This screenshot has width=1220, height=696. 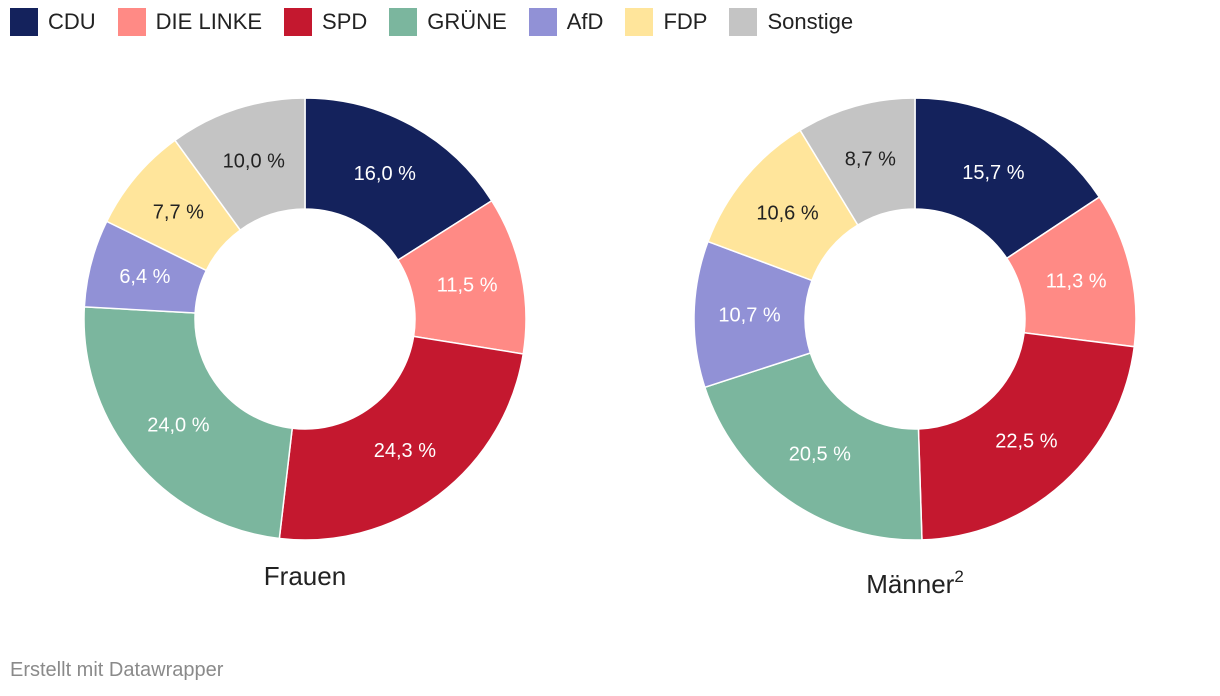 I want to click on legend-swatch-cdu, so click(x=24, y=22).